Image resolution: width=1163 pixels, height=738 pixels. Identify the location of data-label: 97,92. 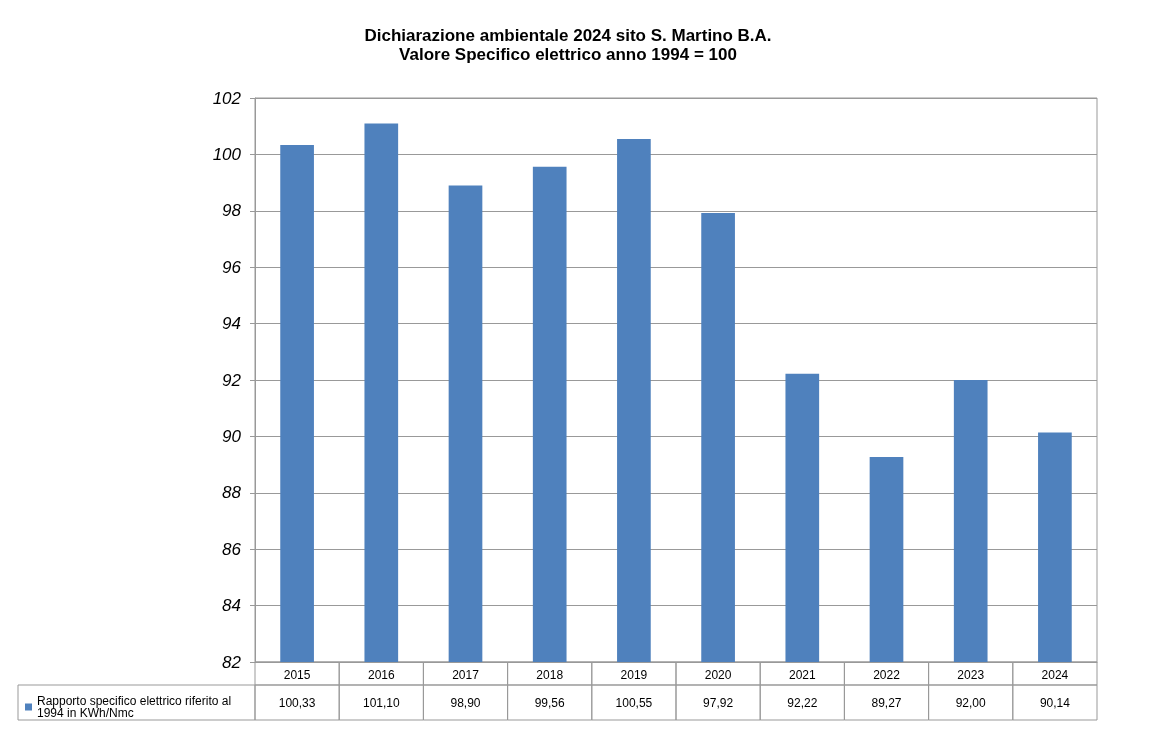
(718, 702).